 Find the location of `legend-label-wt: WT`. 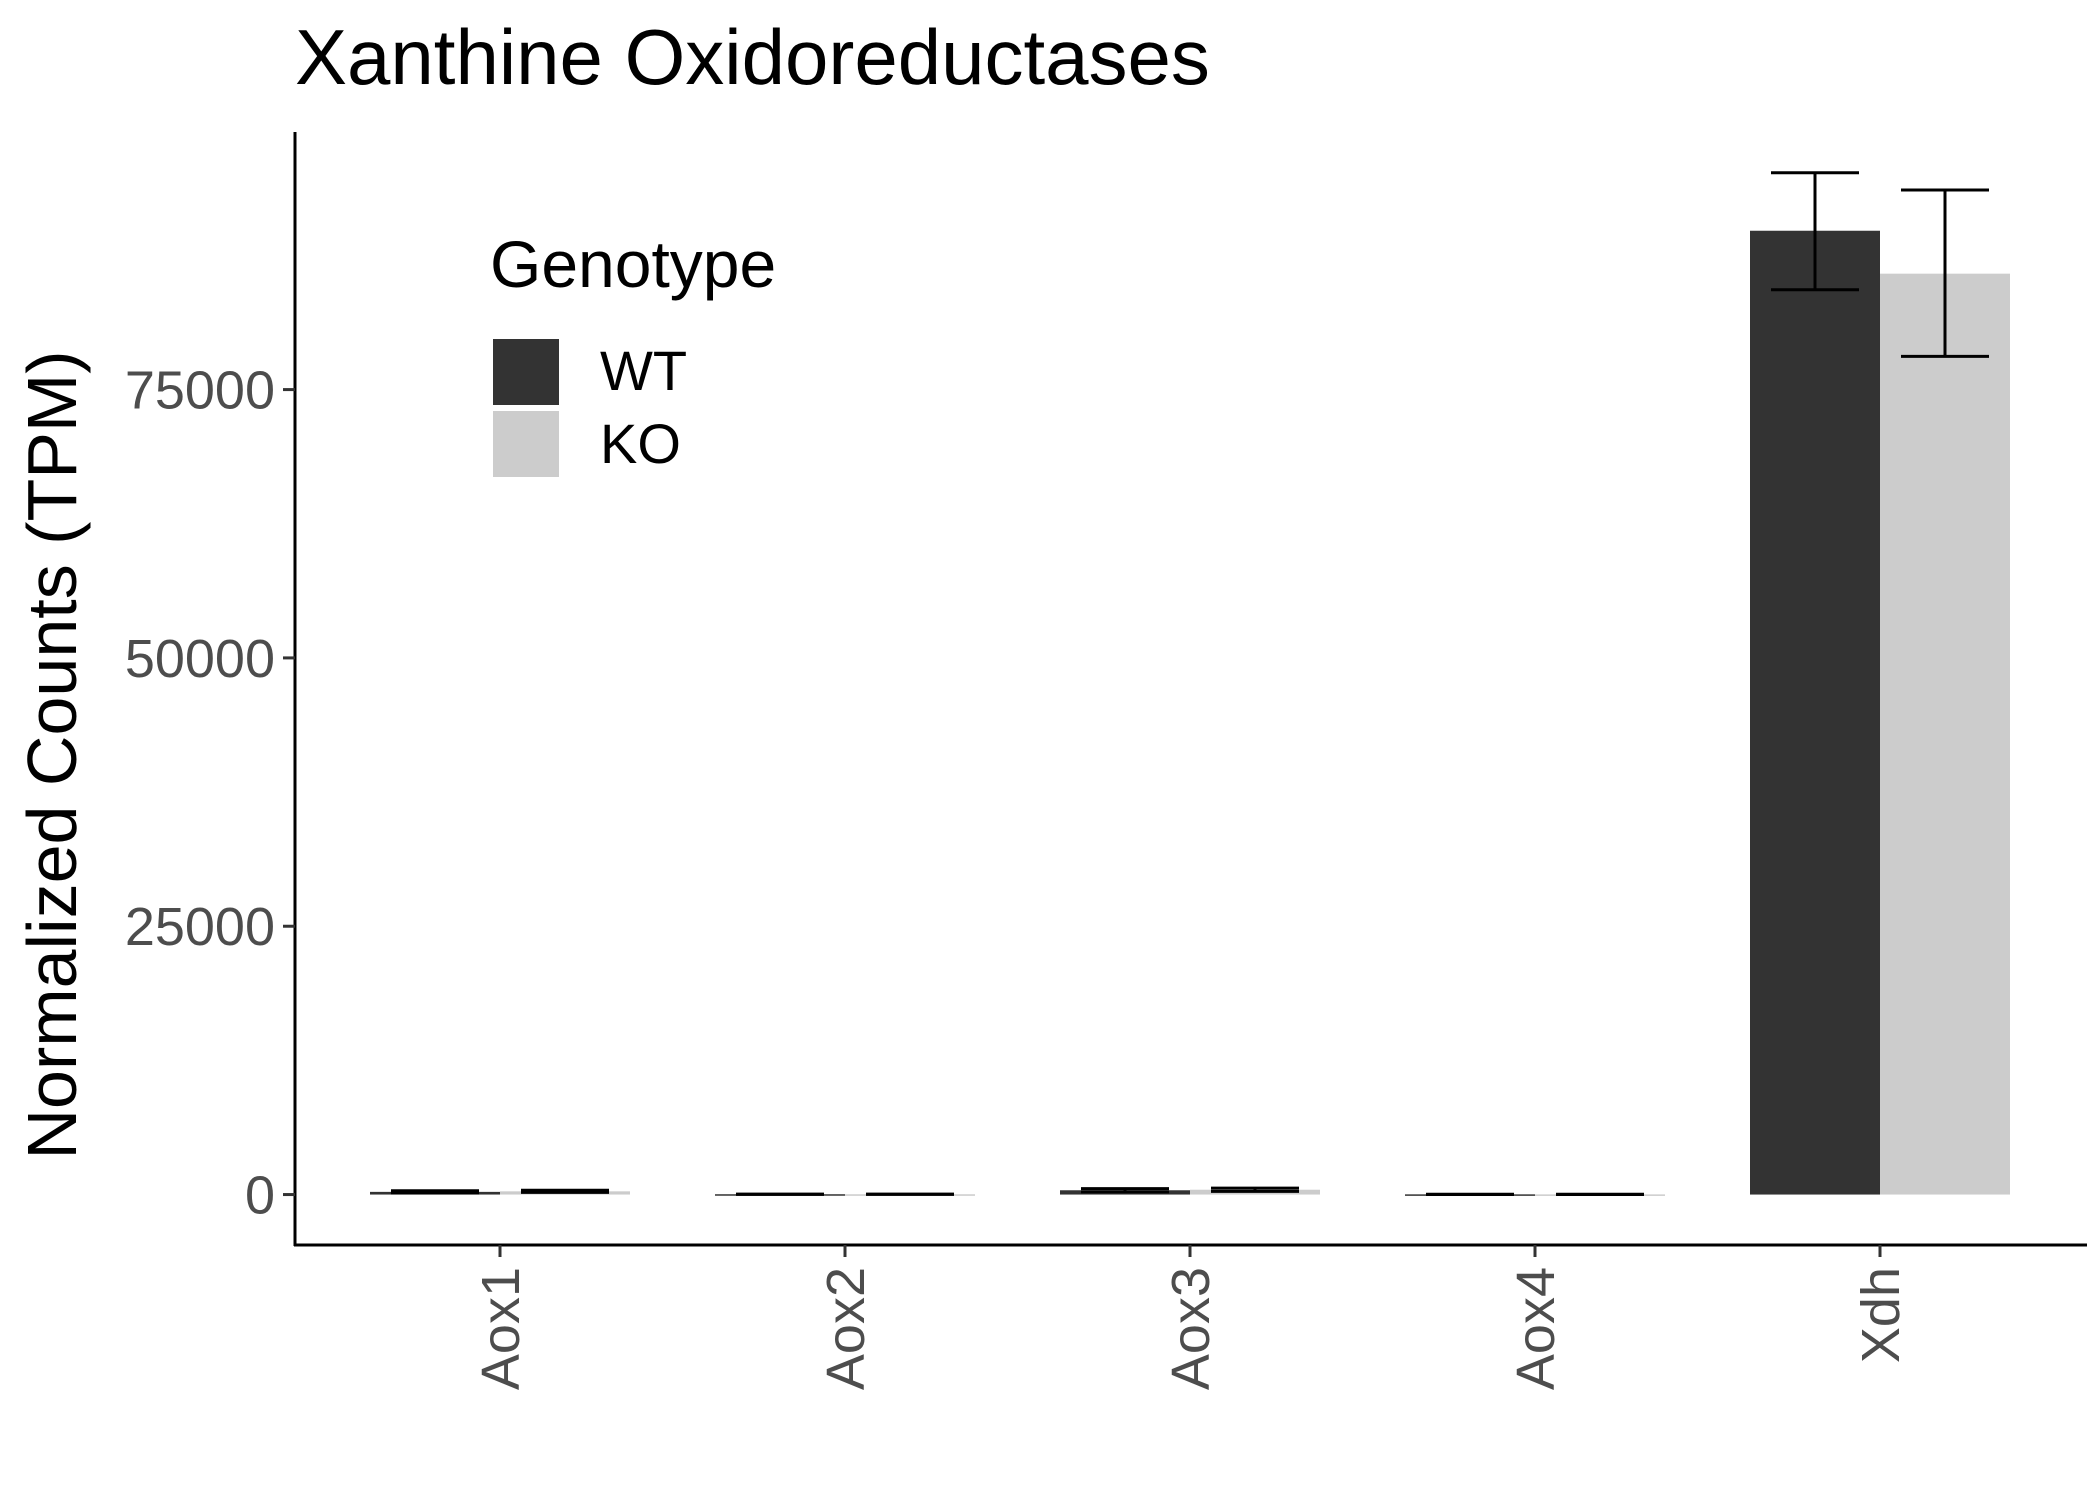

legend-label-wt: WT is located at coordinates (643, 370).